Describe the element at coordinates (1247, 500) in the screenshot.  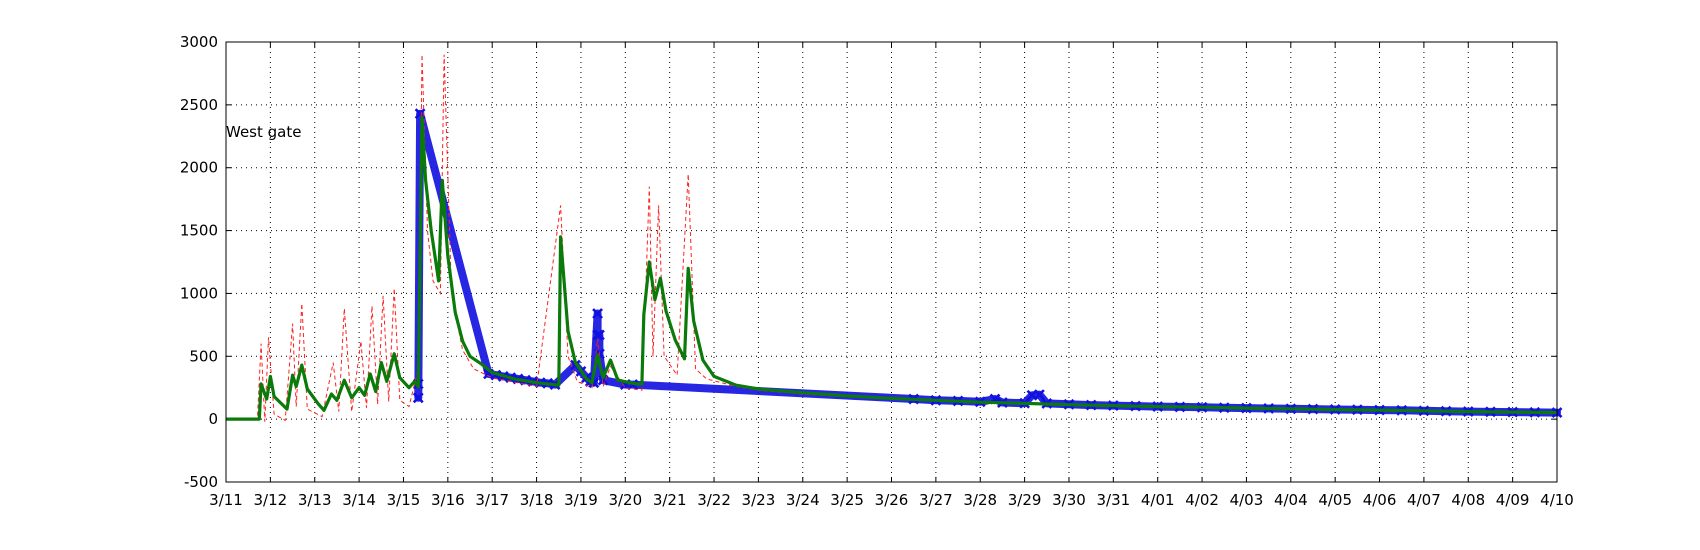
I see `x-tick-label: 4/03` at that location.